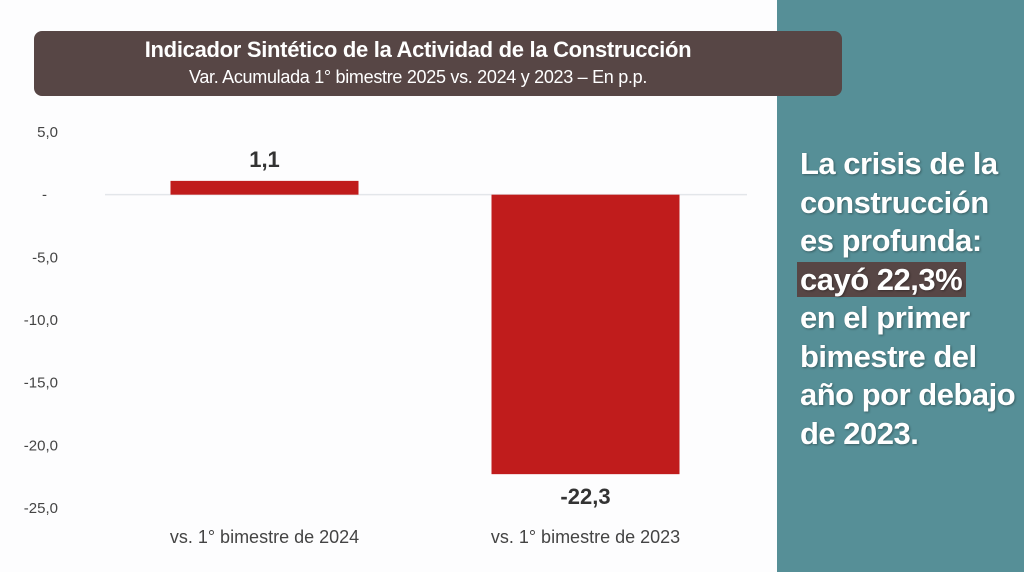 This screenshot has height=572, width=1024. Describe the element at coordinates (47, 132) in the screenshot. I see `y-tick-label: 5,0` at that location.